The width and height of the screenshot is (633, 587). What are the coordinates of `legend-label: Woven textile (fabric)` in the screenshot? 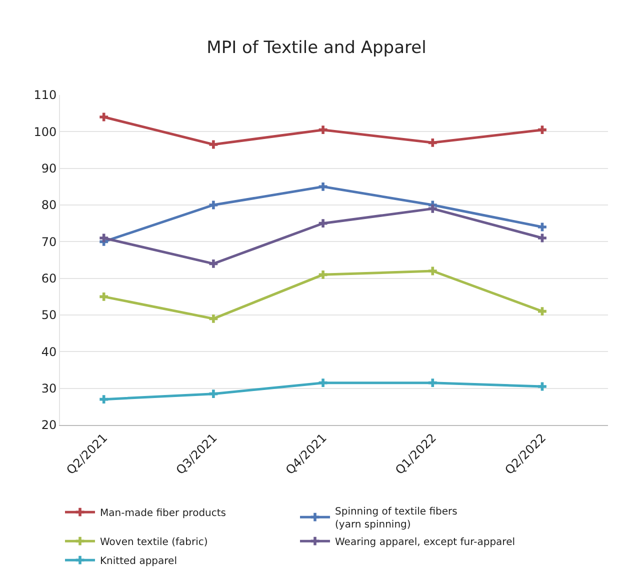 It's located at (154, 542).